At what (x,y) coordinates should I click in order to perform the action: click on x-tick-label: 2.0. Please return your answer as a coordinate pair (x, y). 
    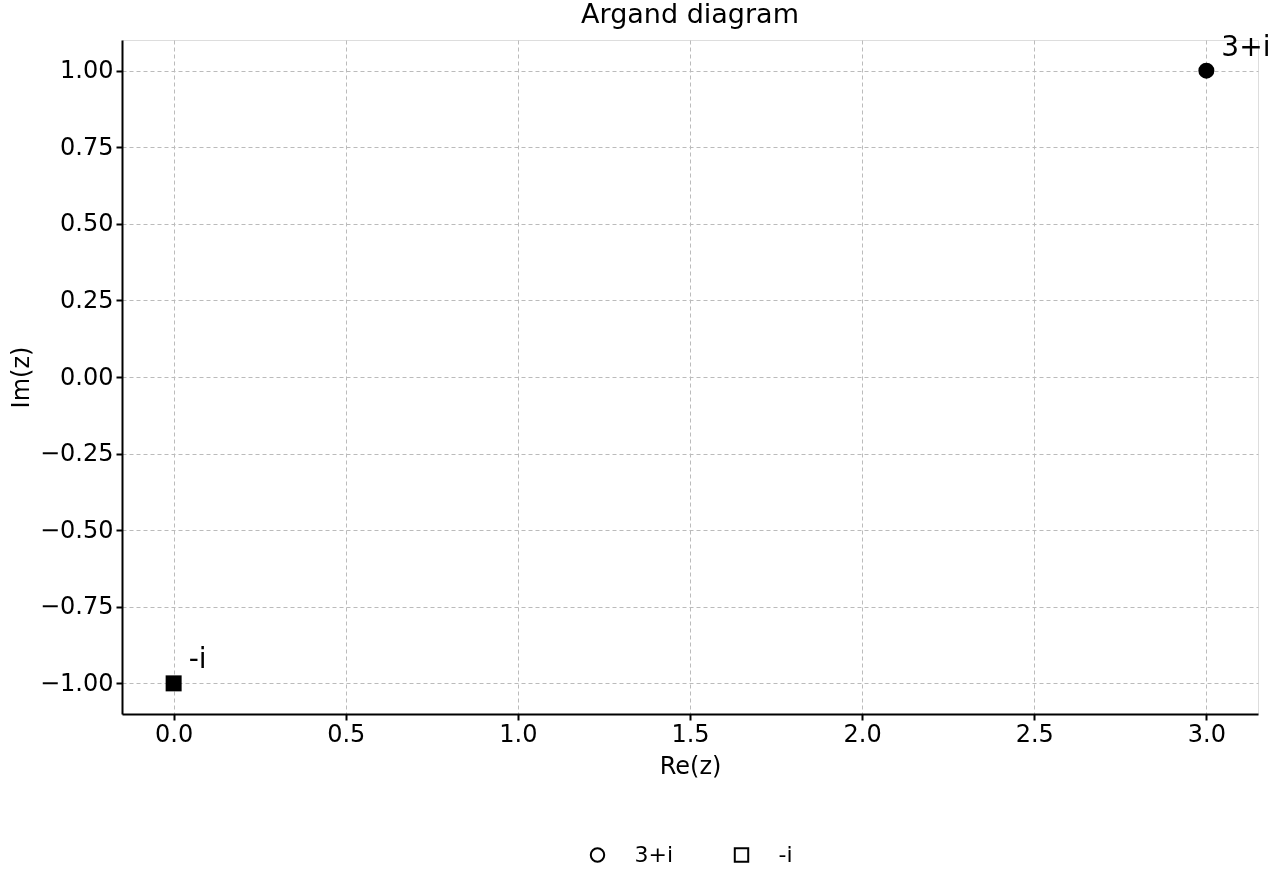
    Looking at the image, I should click on (862, 733).